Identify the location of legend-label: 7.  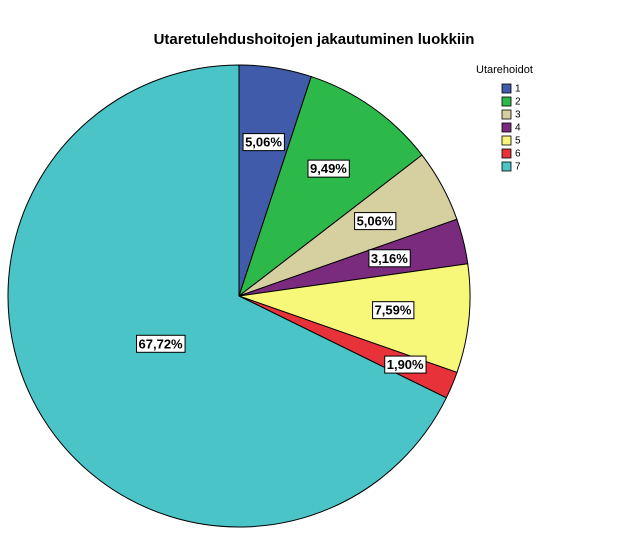
(518, 167).